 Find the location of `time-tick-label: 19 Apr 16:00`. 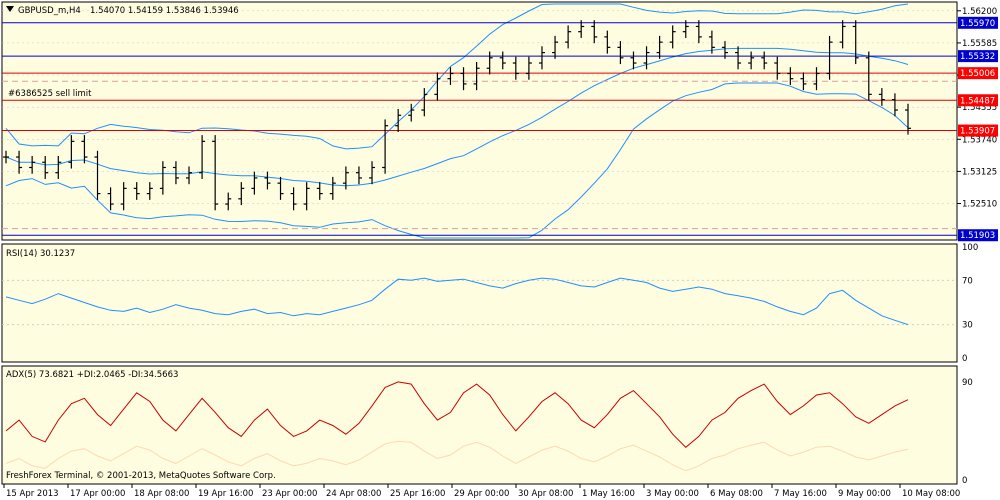

time-tick-label: 19 Apr 16:00 is located at coordinates (225, 494).